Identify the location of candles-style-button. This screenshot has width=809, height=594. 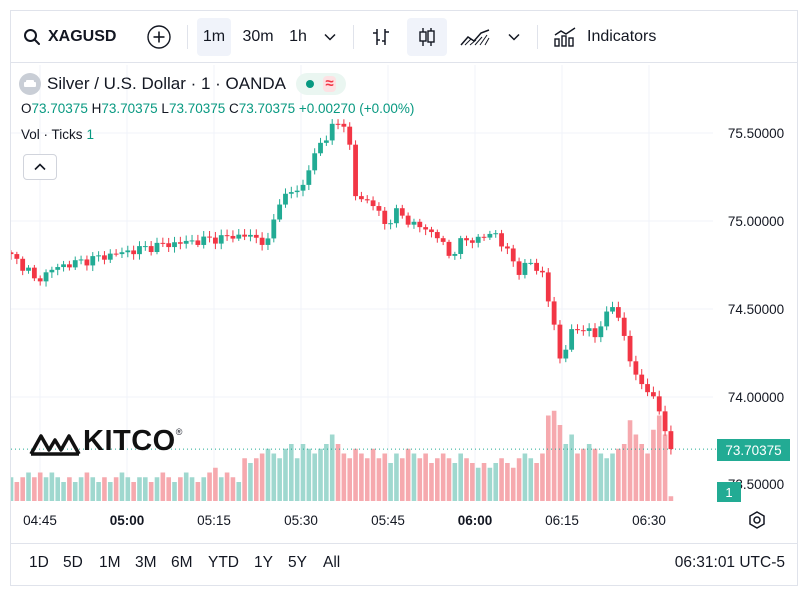
(427, 37).